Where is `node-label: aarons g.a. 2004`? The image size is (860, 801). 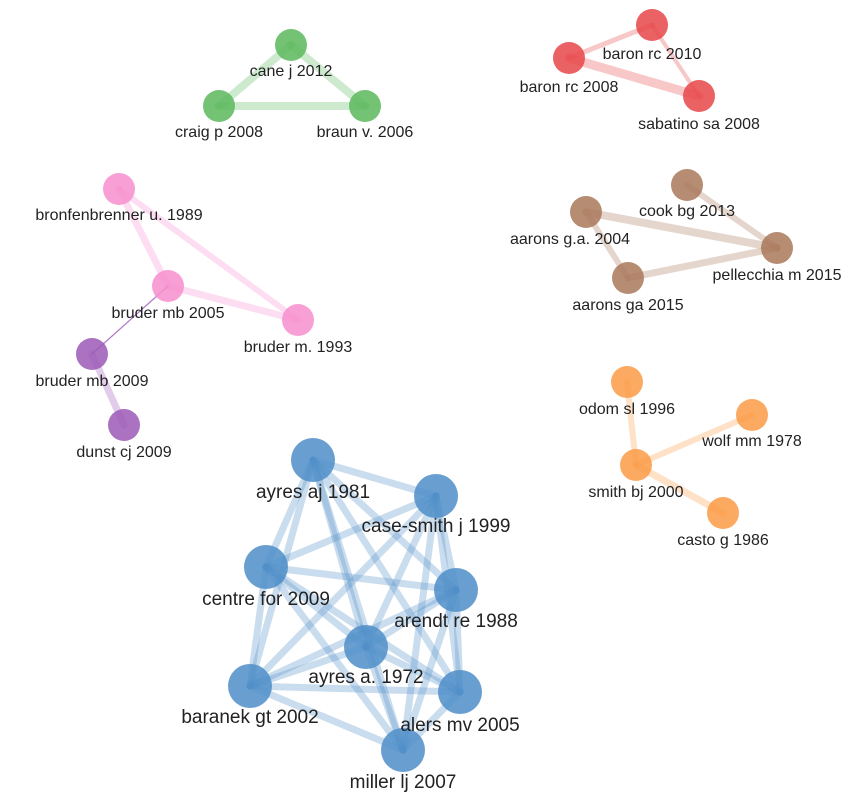 node-label: aarons g.a. 2004 is located at coordinates (570, 239).